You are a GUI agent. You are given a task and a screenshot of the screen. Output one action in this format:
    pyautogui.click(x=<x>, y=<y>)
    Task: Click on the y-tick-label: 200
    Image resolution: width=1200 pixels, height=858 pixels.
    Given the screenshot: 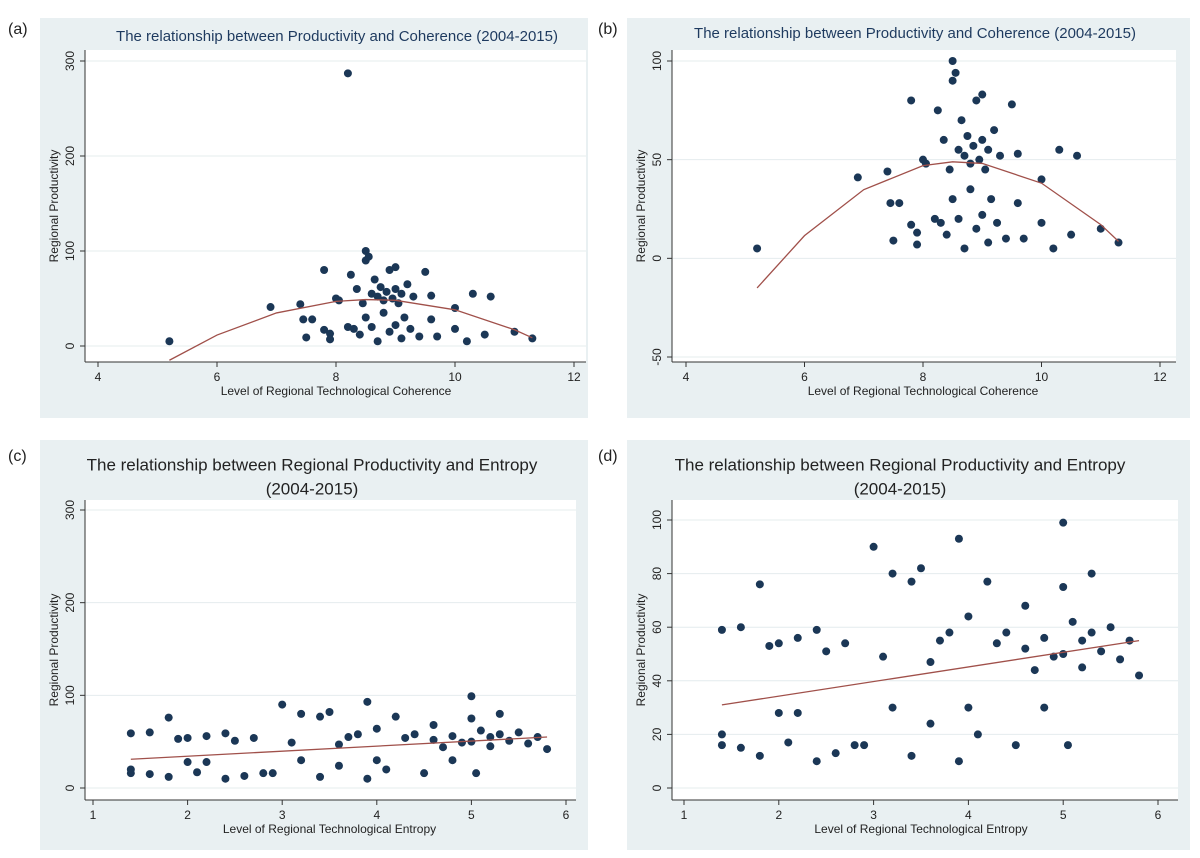 What is the action you would take?
    pyautogui.click(x=70, y=156)
    